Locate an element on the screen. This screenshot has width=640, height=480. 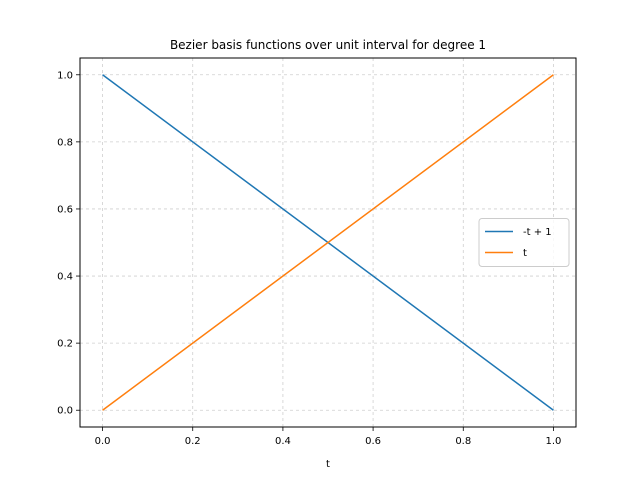
y-axis: 0.0 0.2 0.4 0.6 0.8 1.0 is located at coordinates (68, 243).